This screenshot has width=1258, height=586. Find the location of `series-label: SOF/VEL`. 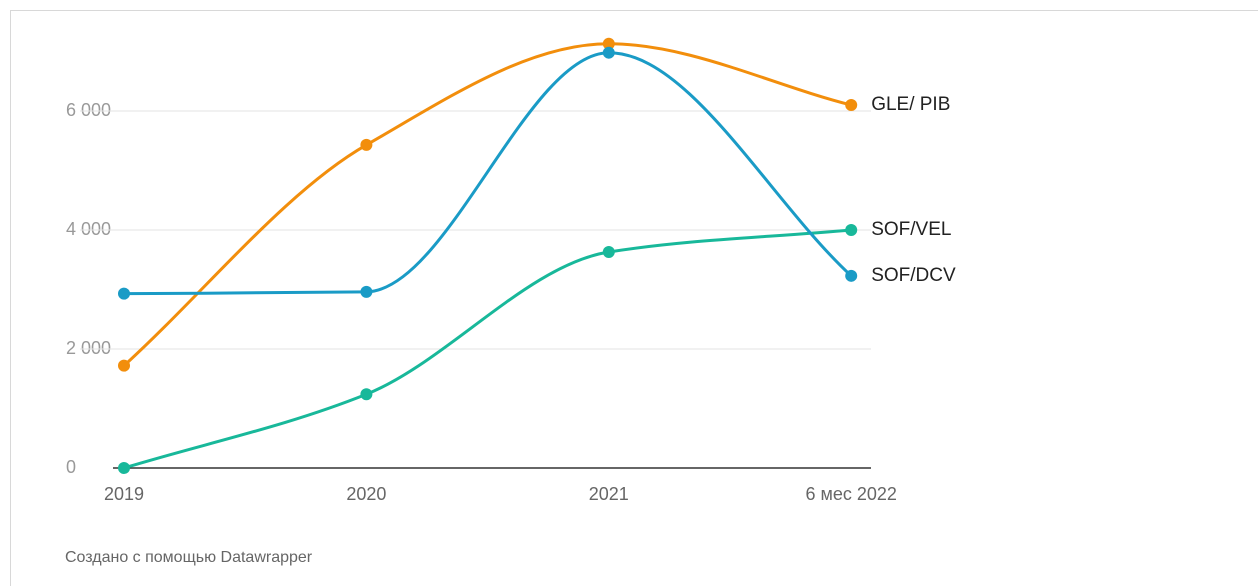

series-label: SOF/VEL is located at coordinates (911, 229).